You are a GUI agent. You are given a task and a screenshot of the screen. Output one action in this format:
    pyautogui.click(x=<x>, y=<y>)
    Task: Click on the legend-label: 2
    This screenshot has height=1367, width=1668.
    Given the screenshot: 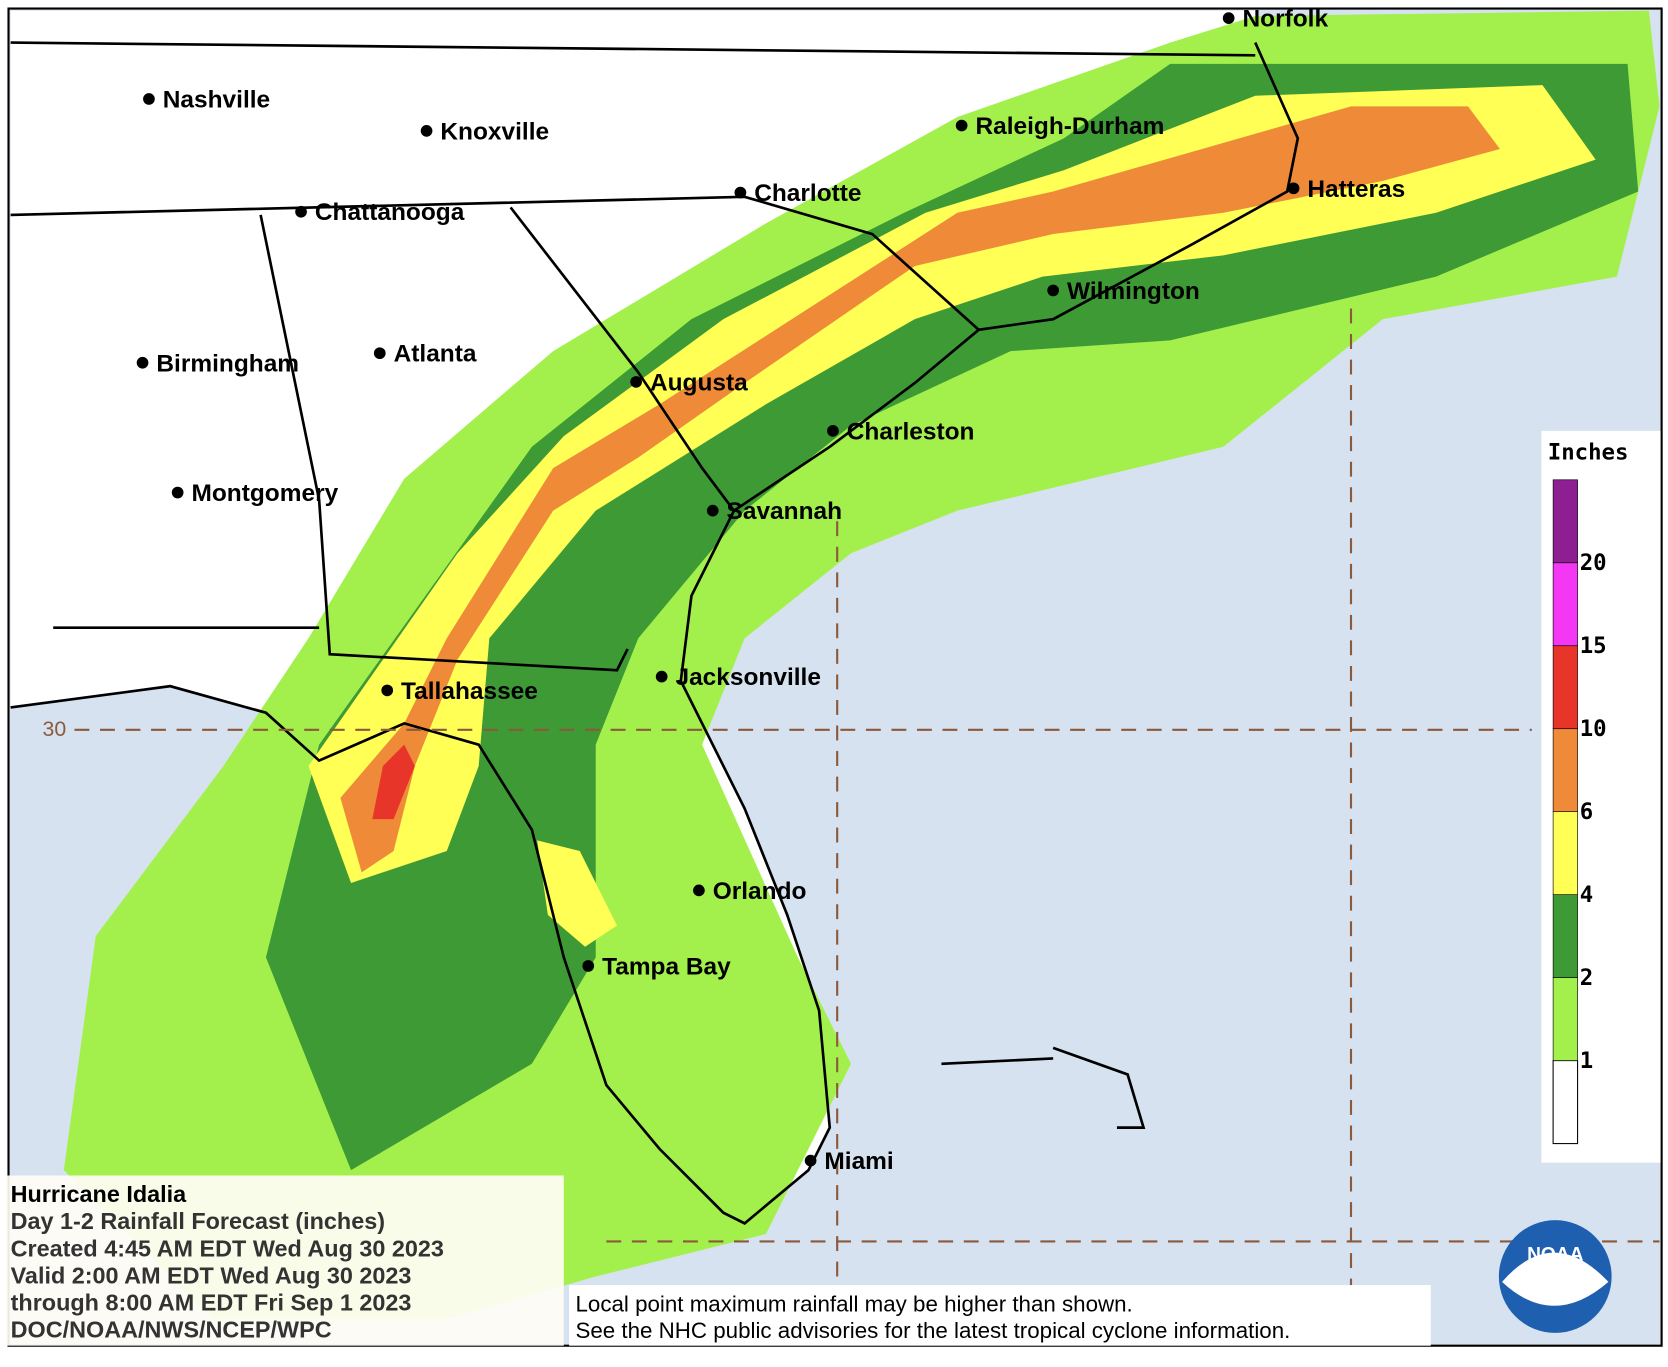 What is the action you would take?
    pyautogui.click(x=1586, y=978)
    